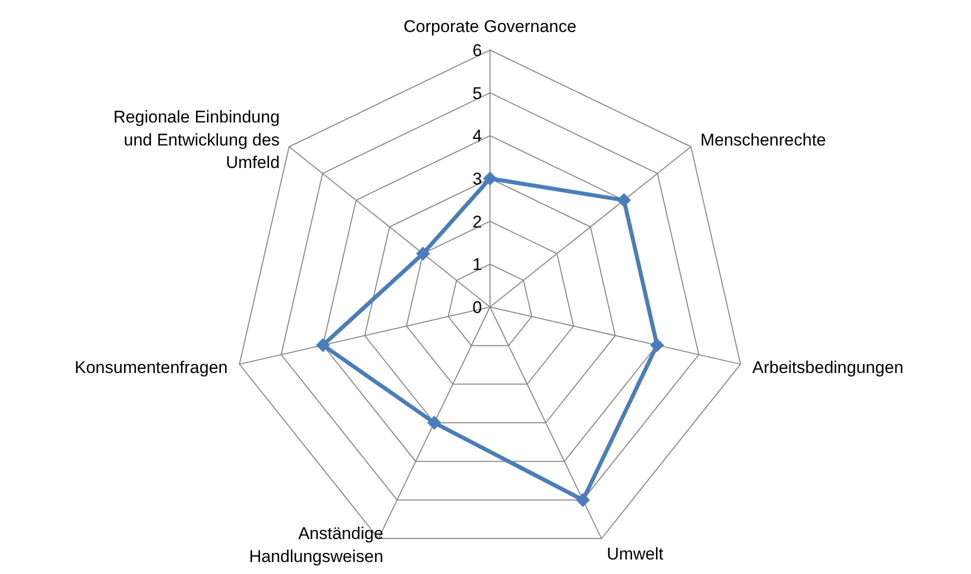 The image size is (971, 574). I want to click on spoke-label: Menschenrechte, so click(763, 140).